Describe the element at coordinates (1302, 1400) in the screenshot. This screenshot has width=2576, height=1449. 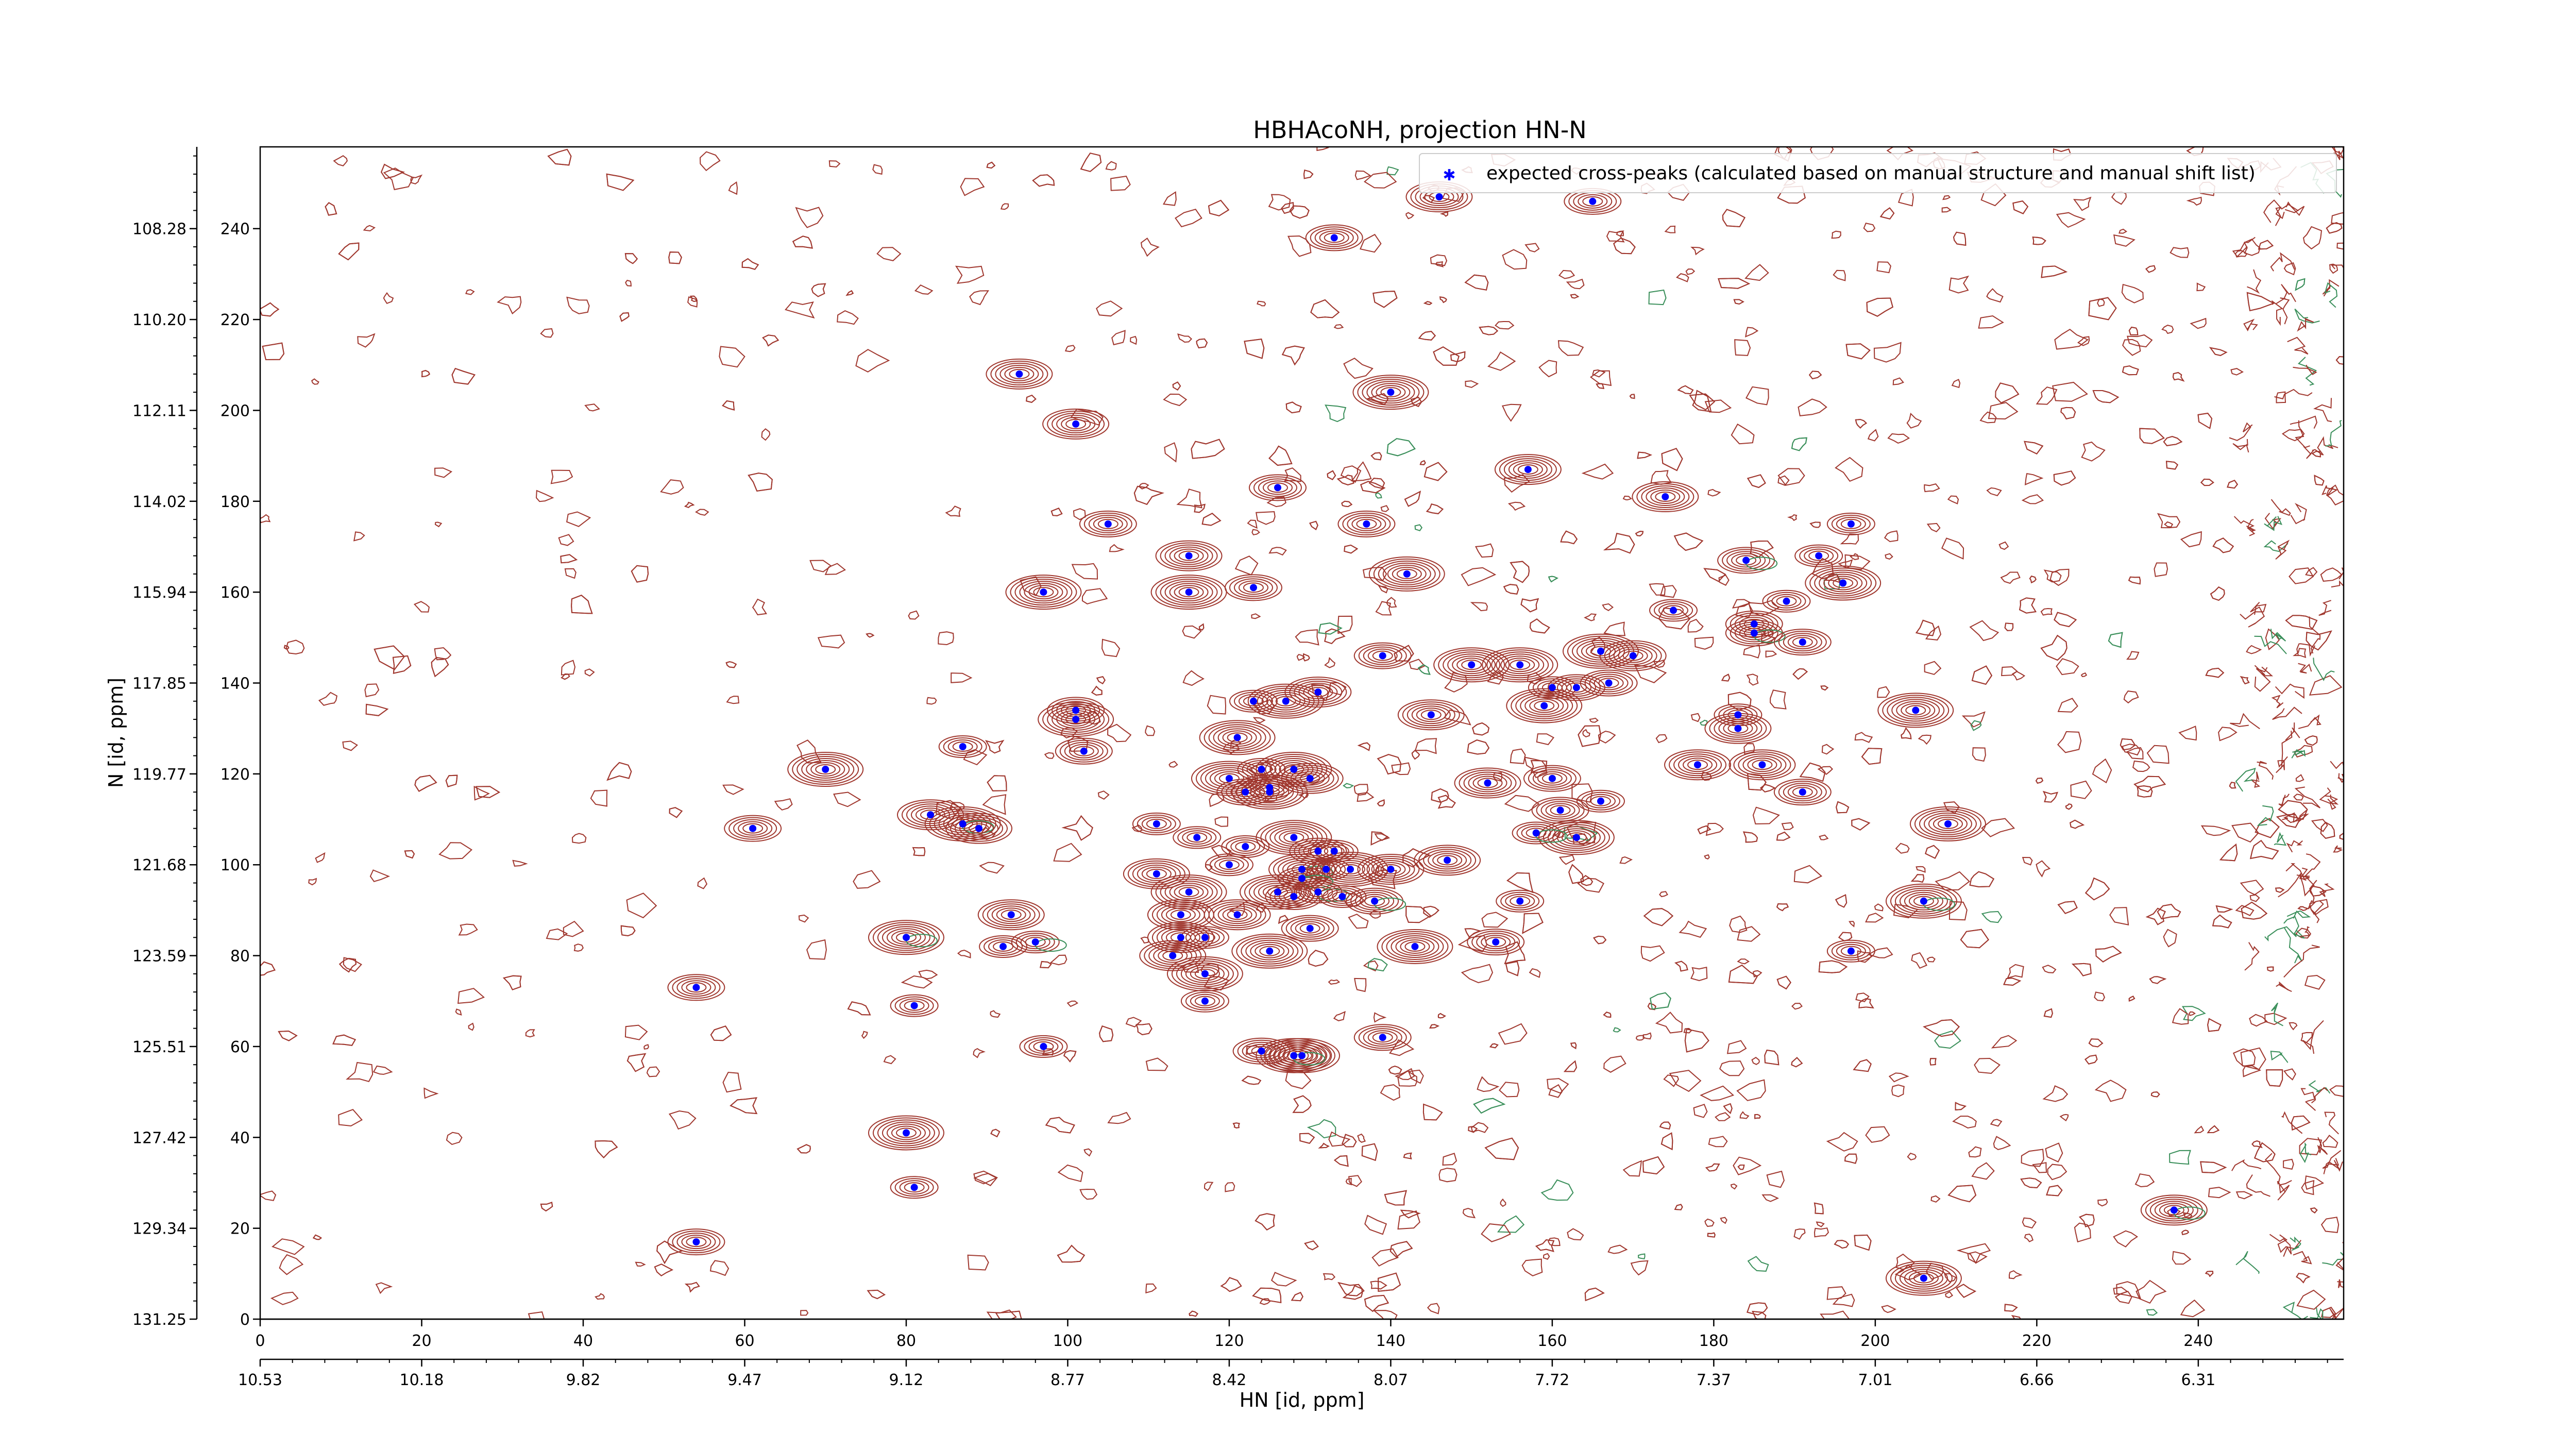
I see `x-axis-label: HN [id, ppm]` at that location.